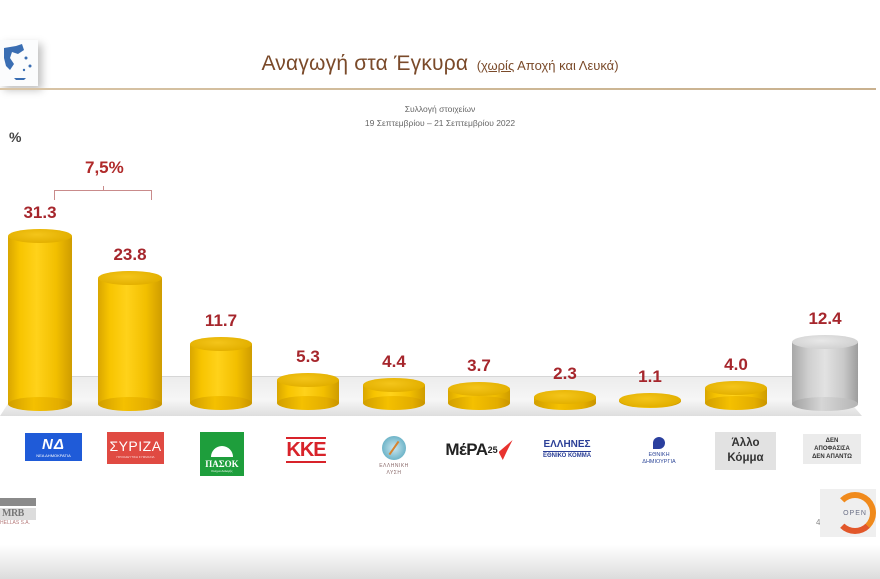  Describe the element at coordinates (19, 63) in the screenshot. I see `greece-map-icon` at that location.